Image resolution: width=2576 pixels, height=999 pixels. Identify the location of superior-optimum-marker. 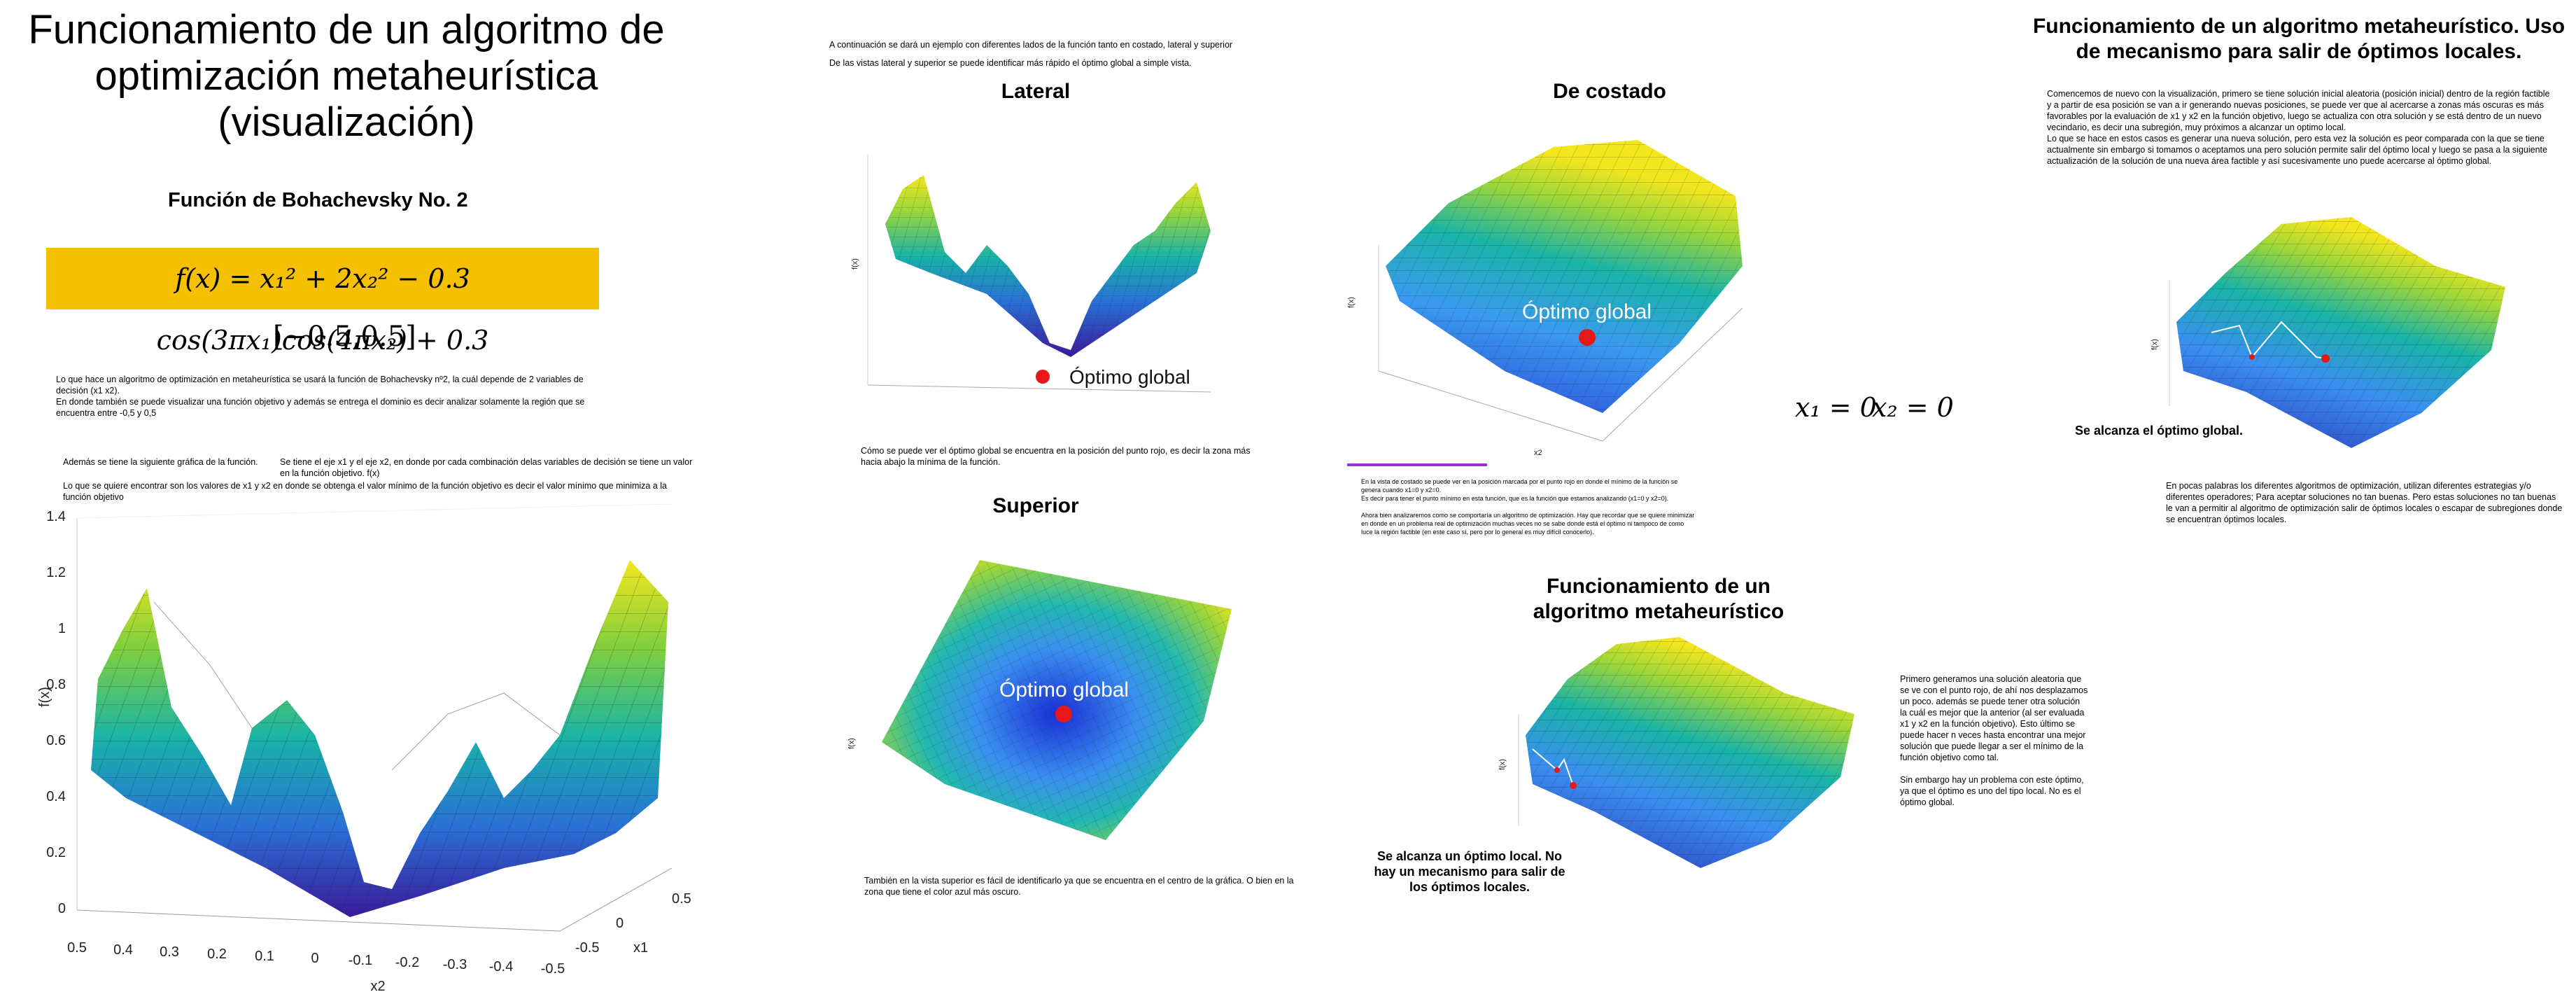
(1063, 714).